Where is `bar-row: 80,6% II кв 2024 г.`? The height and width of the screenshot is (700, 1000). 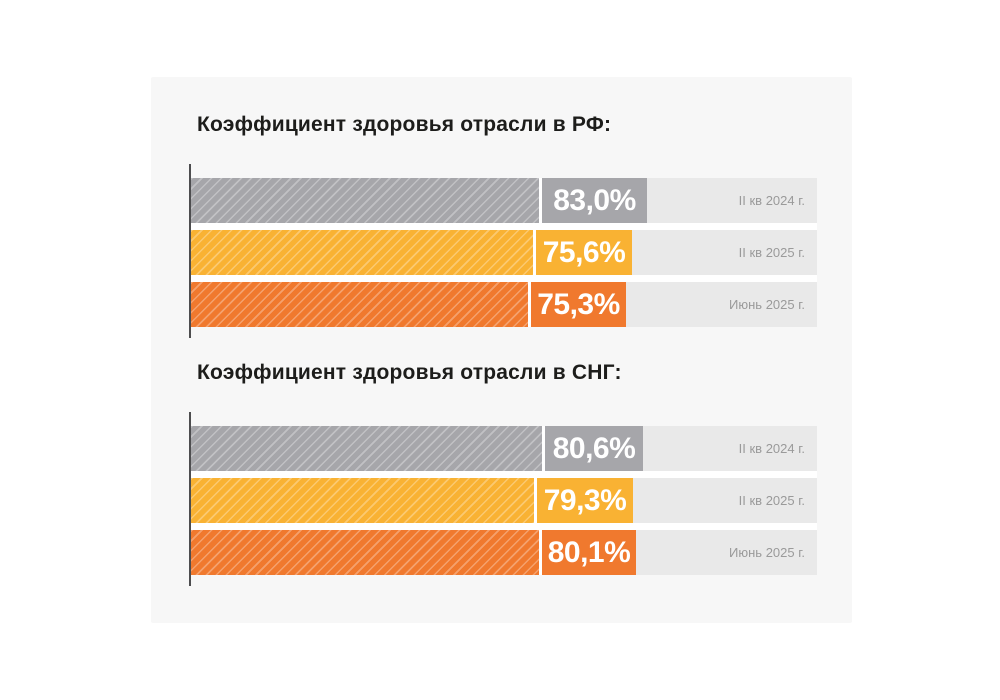 bar-row: 80,6% II кв 2024 г. is located at coordinates (504, 448).